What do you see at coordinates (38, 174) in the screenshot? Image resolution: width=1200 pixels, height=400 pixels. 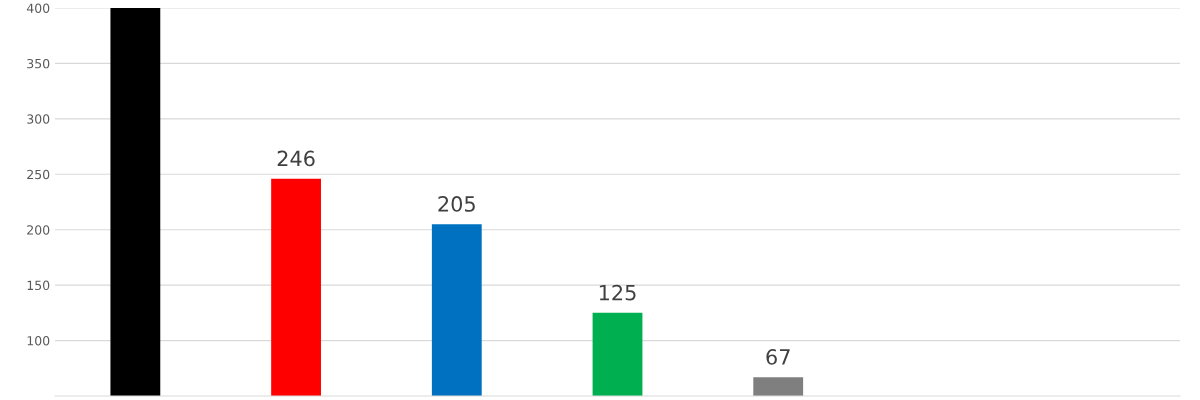 I see `y-tick-label: 250` at bounding box center [38, 174].